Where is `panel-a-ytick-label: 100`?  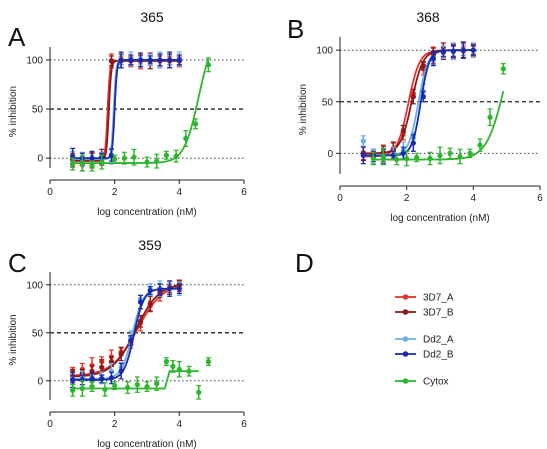 panel-a-ytick-label: 100 is located at coordinates (34, 60).